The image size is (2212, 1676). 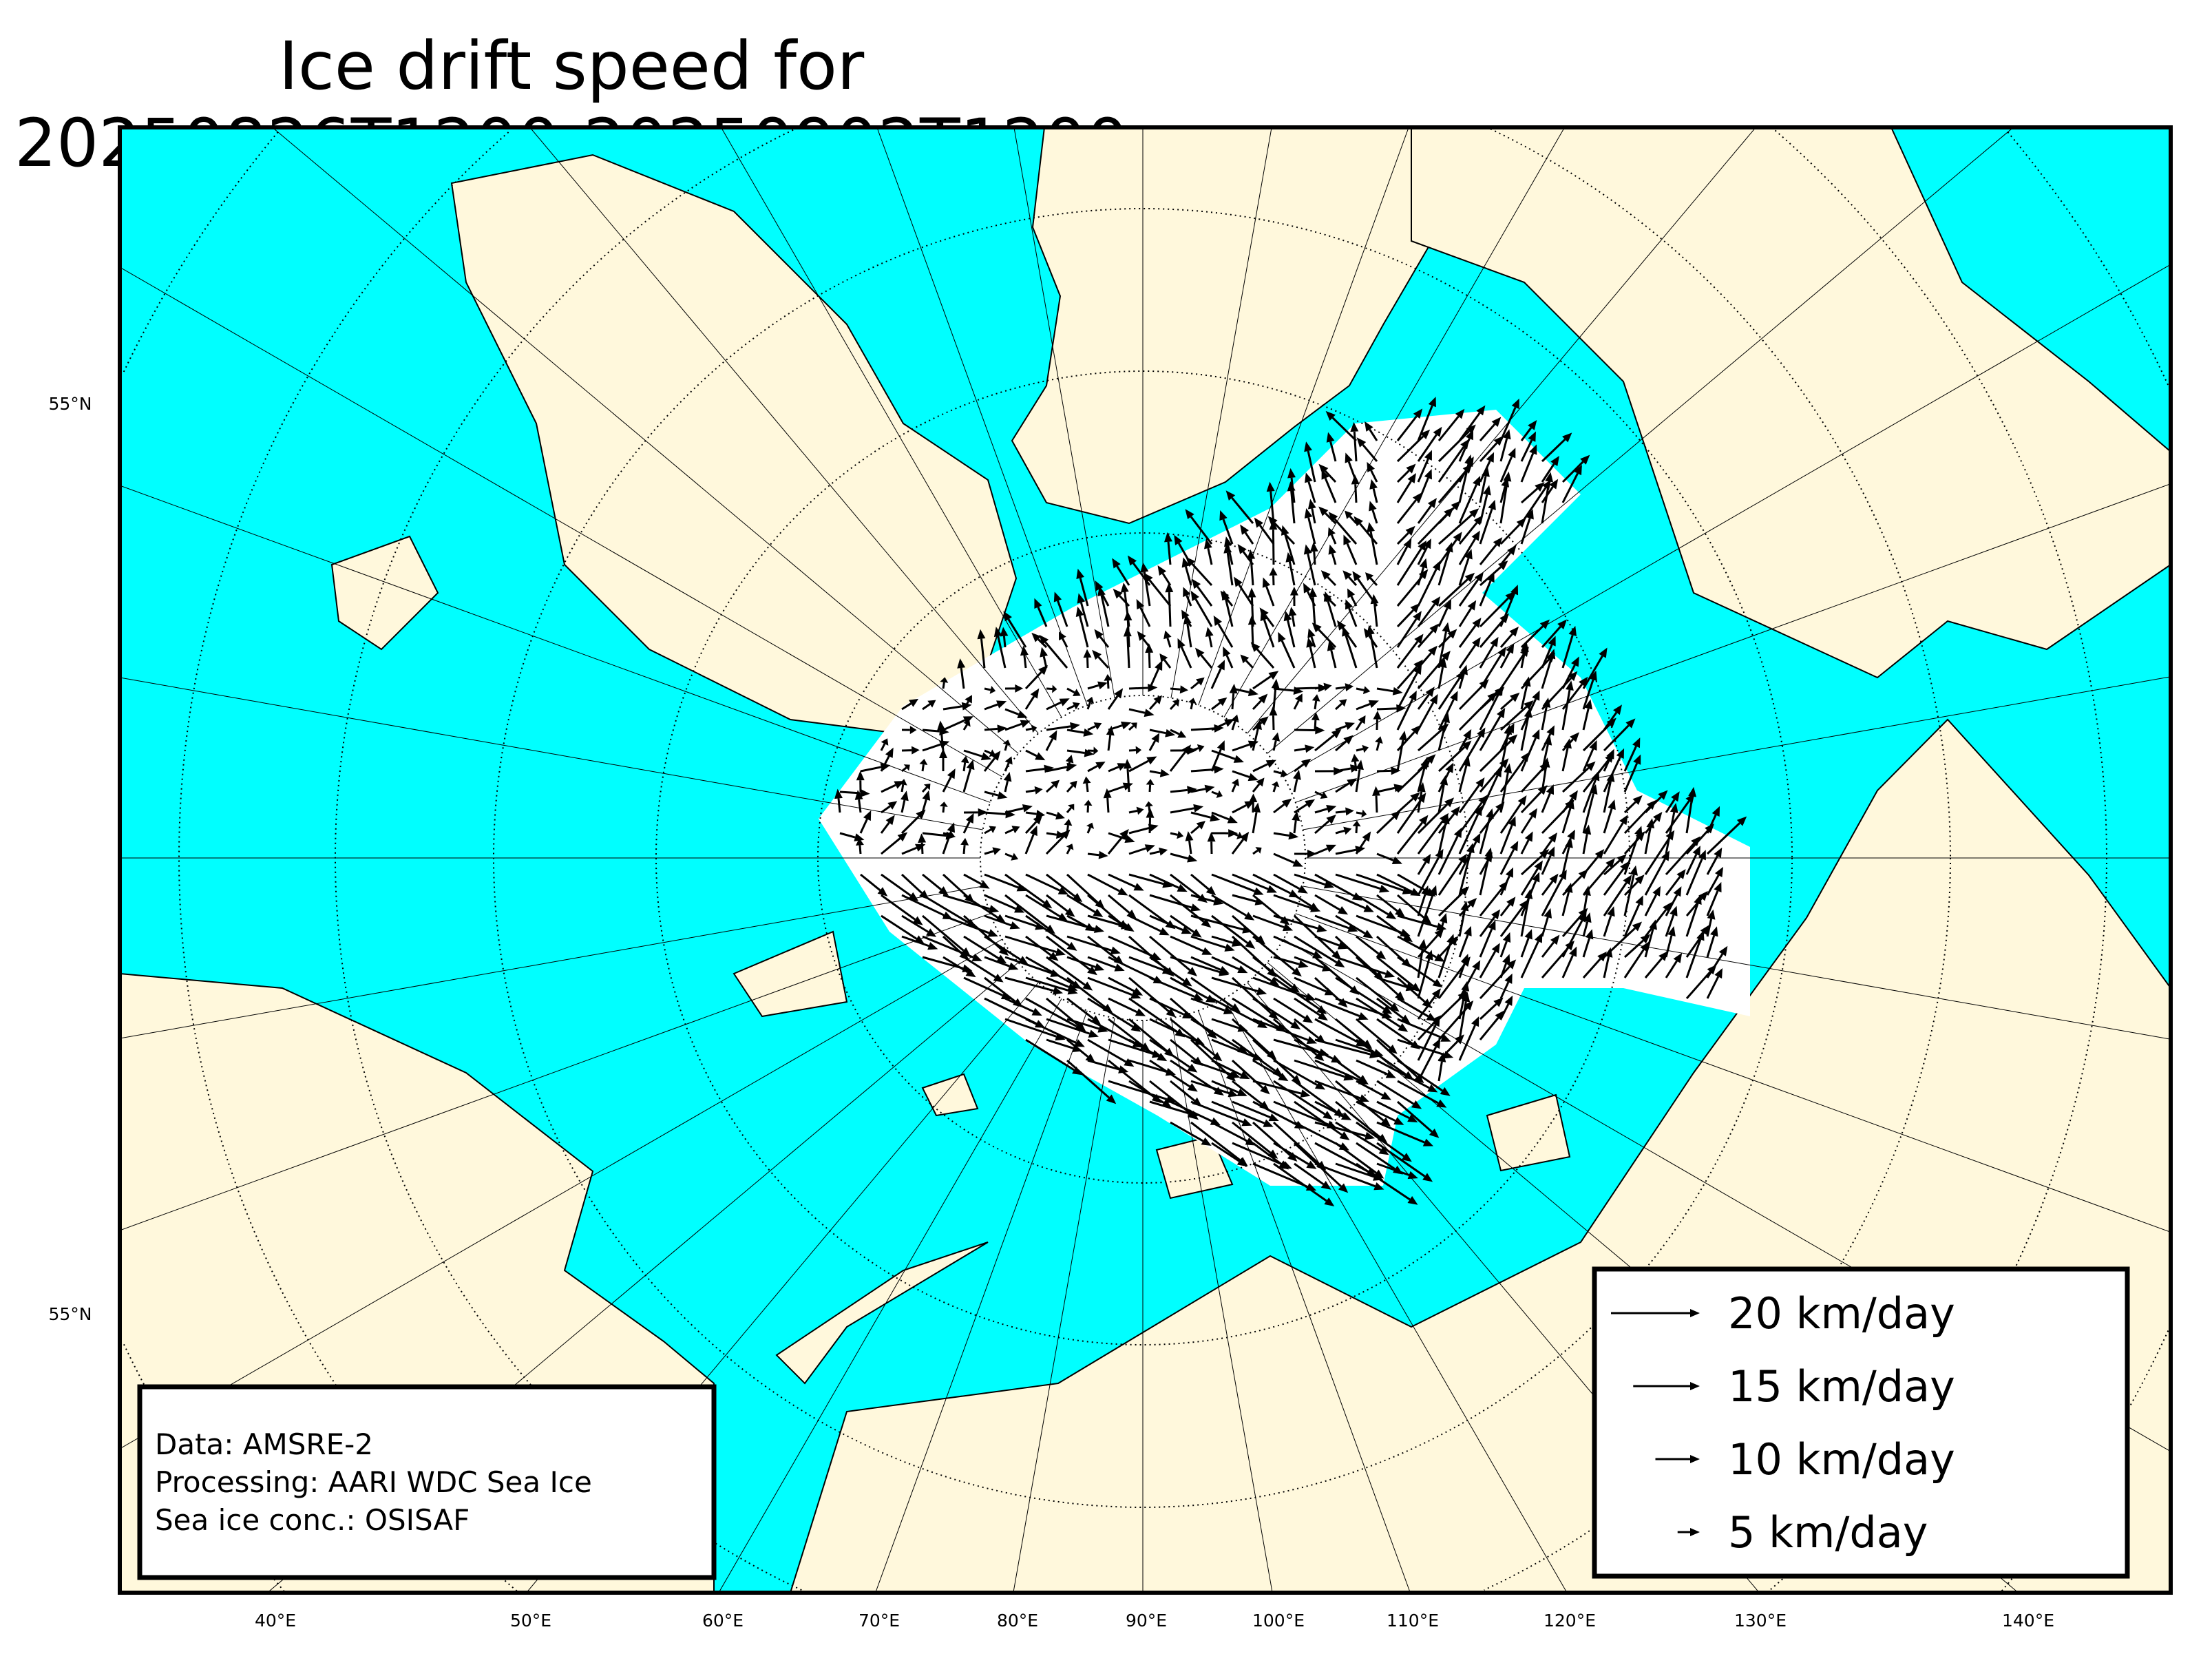 What do you see at coordinates (1760, 1621) in the screenshot?
I see `lon-label: 130°E` at bounding box center [1760, 1621].